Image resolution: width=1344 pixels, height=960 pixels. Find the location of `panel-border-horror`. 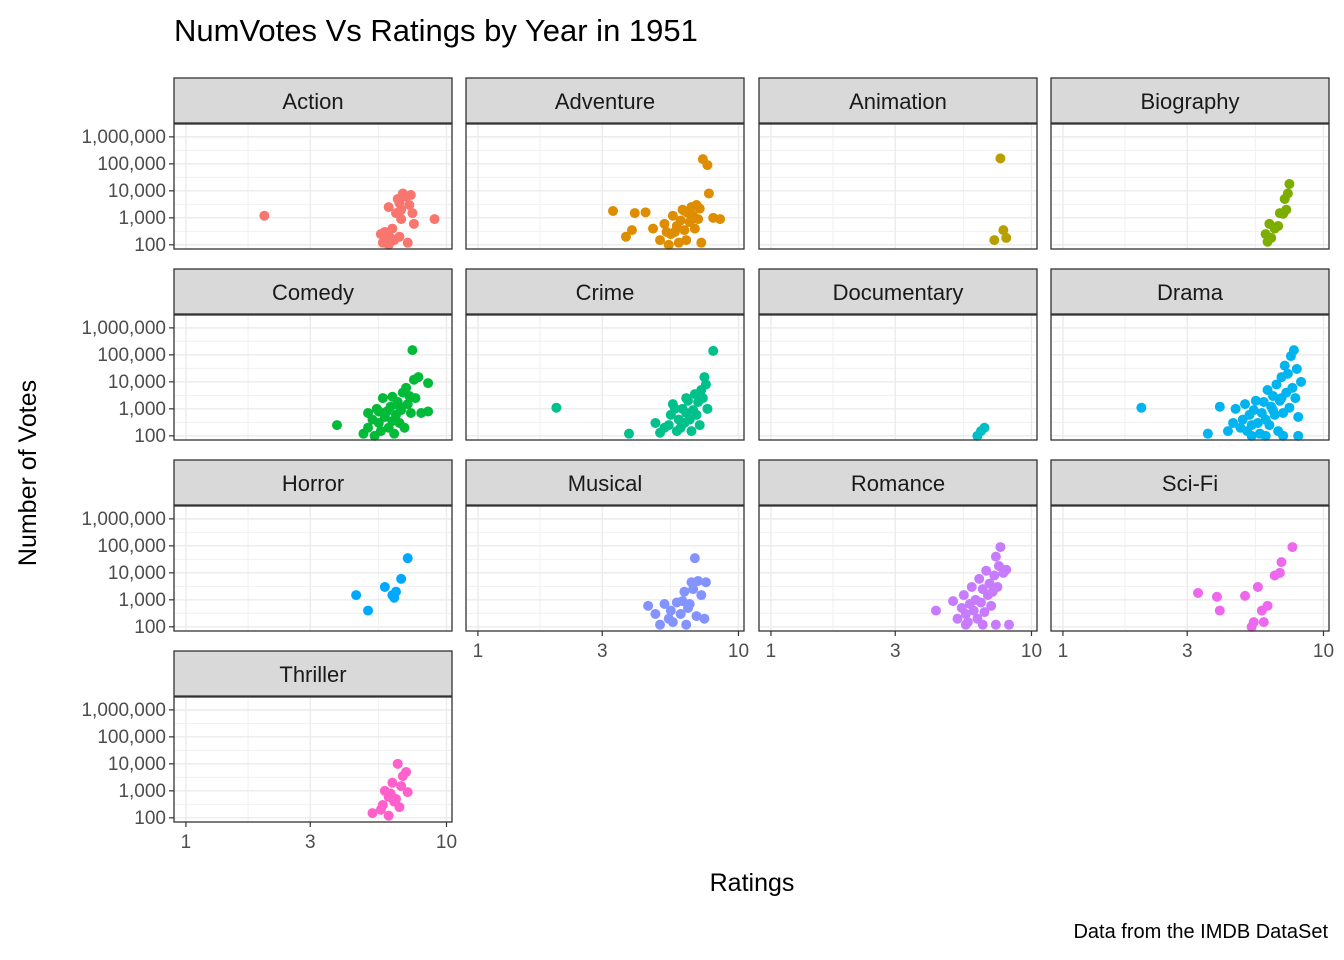

panel-border-horror is located at coordinates (313, 568).